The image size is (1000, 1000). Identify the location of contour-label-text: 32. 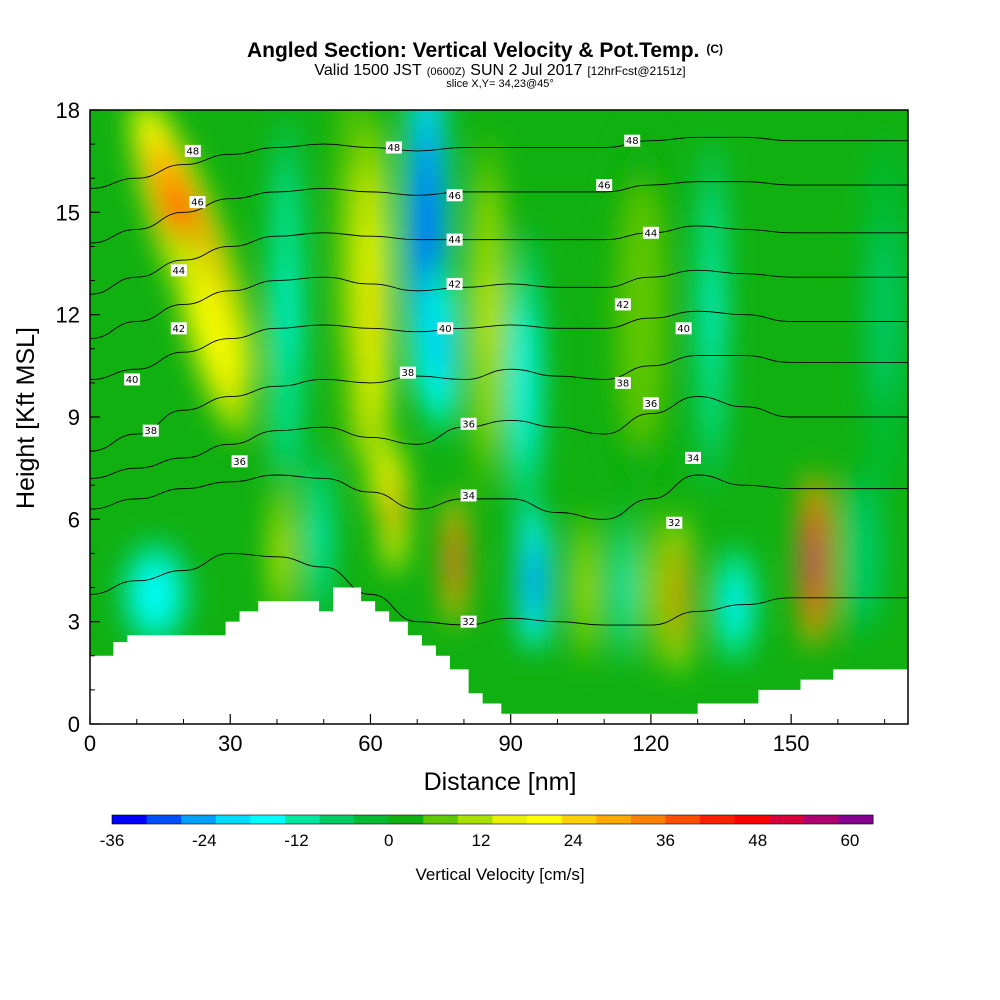
(468, 622).